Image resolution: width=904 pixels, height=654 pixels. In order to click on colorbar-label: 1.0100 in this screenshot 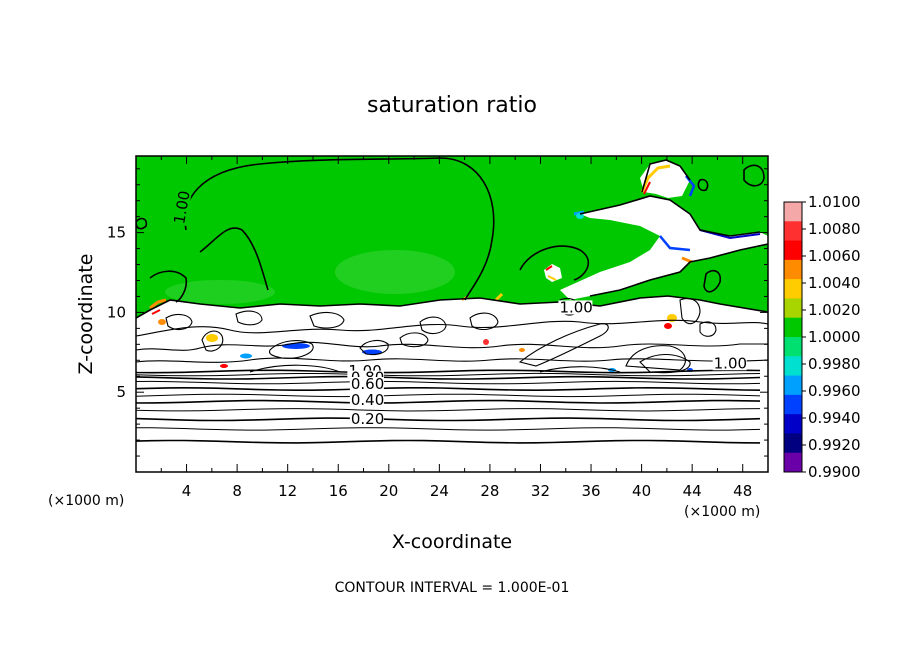, I will do `click(834, 202)`.